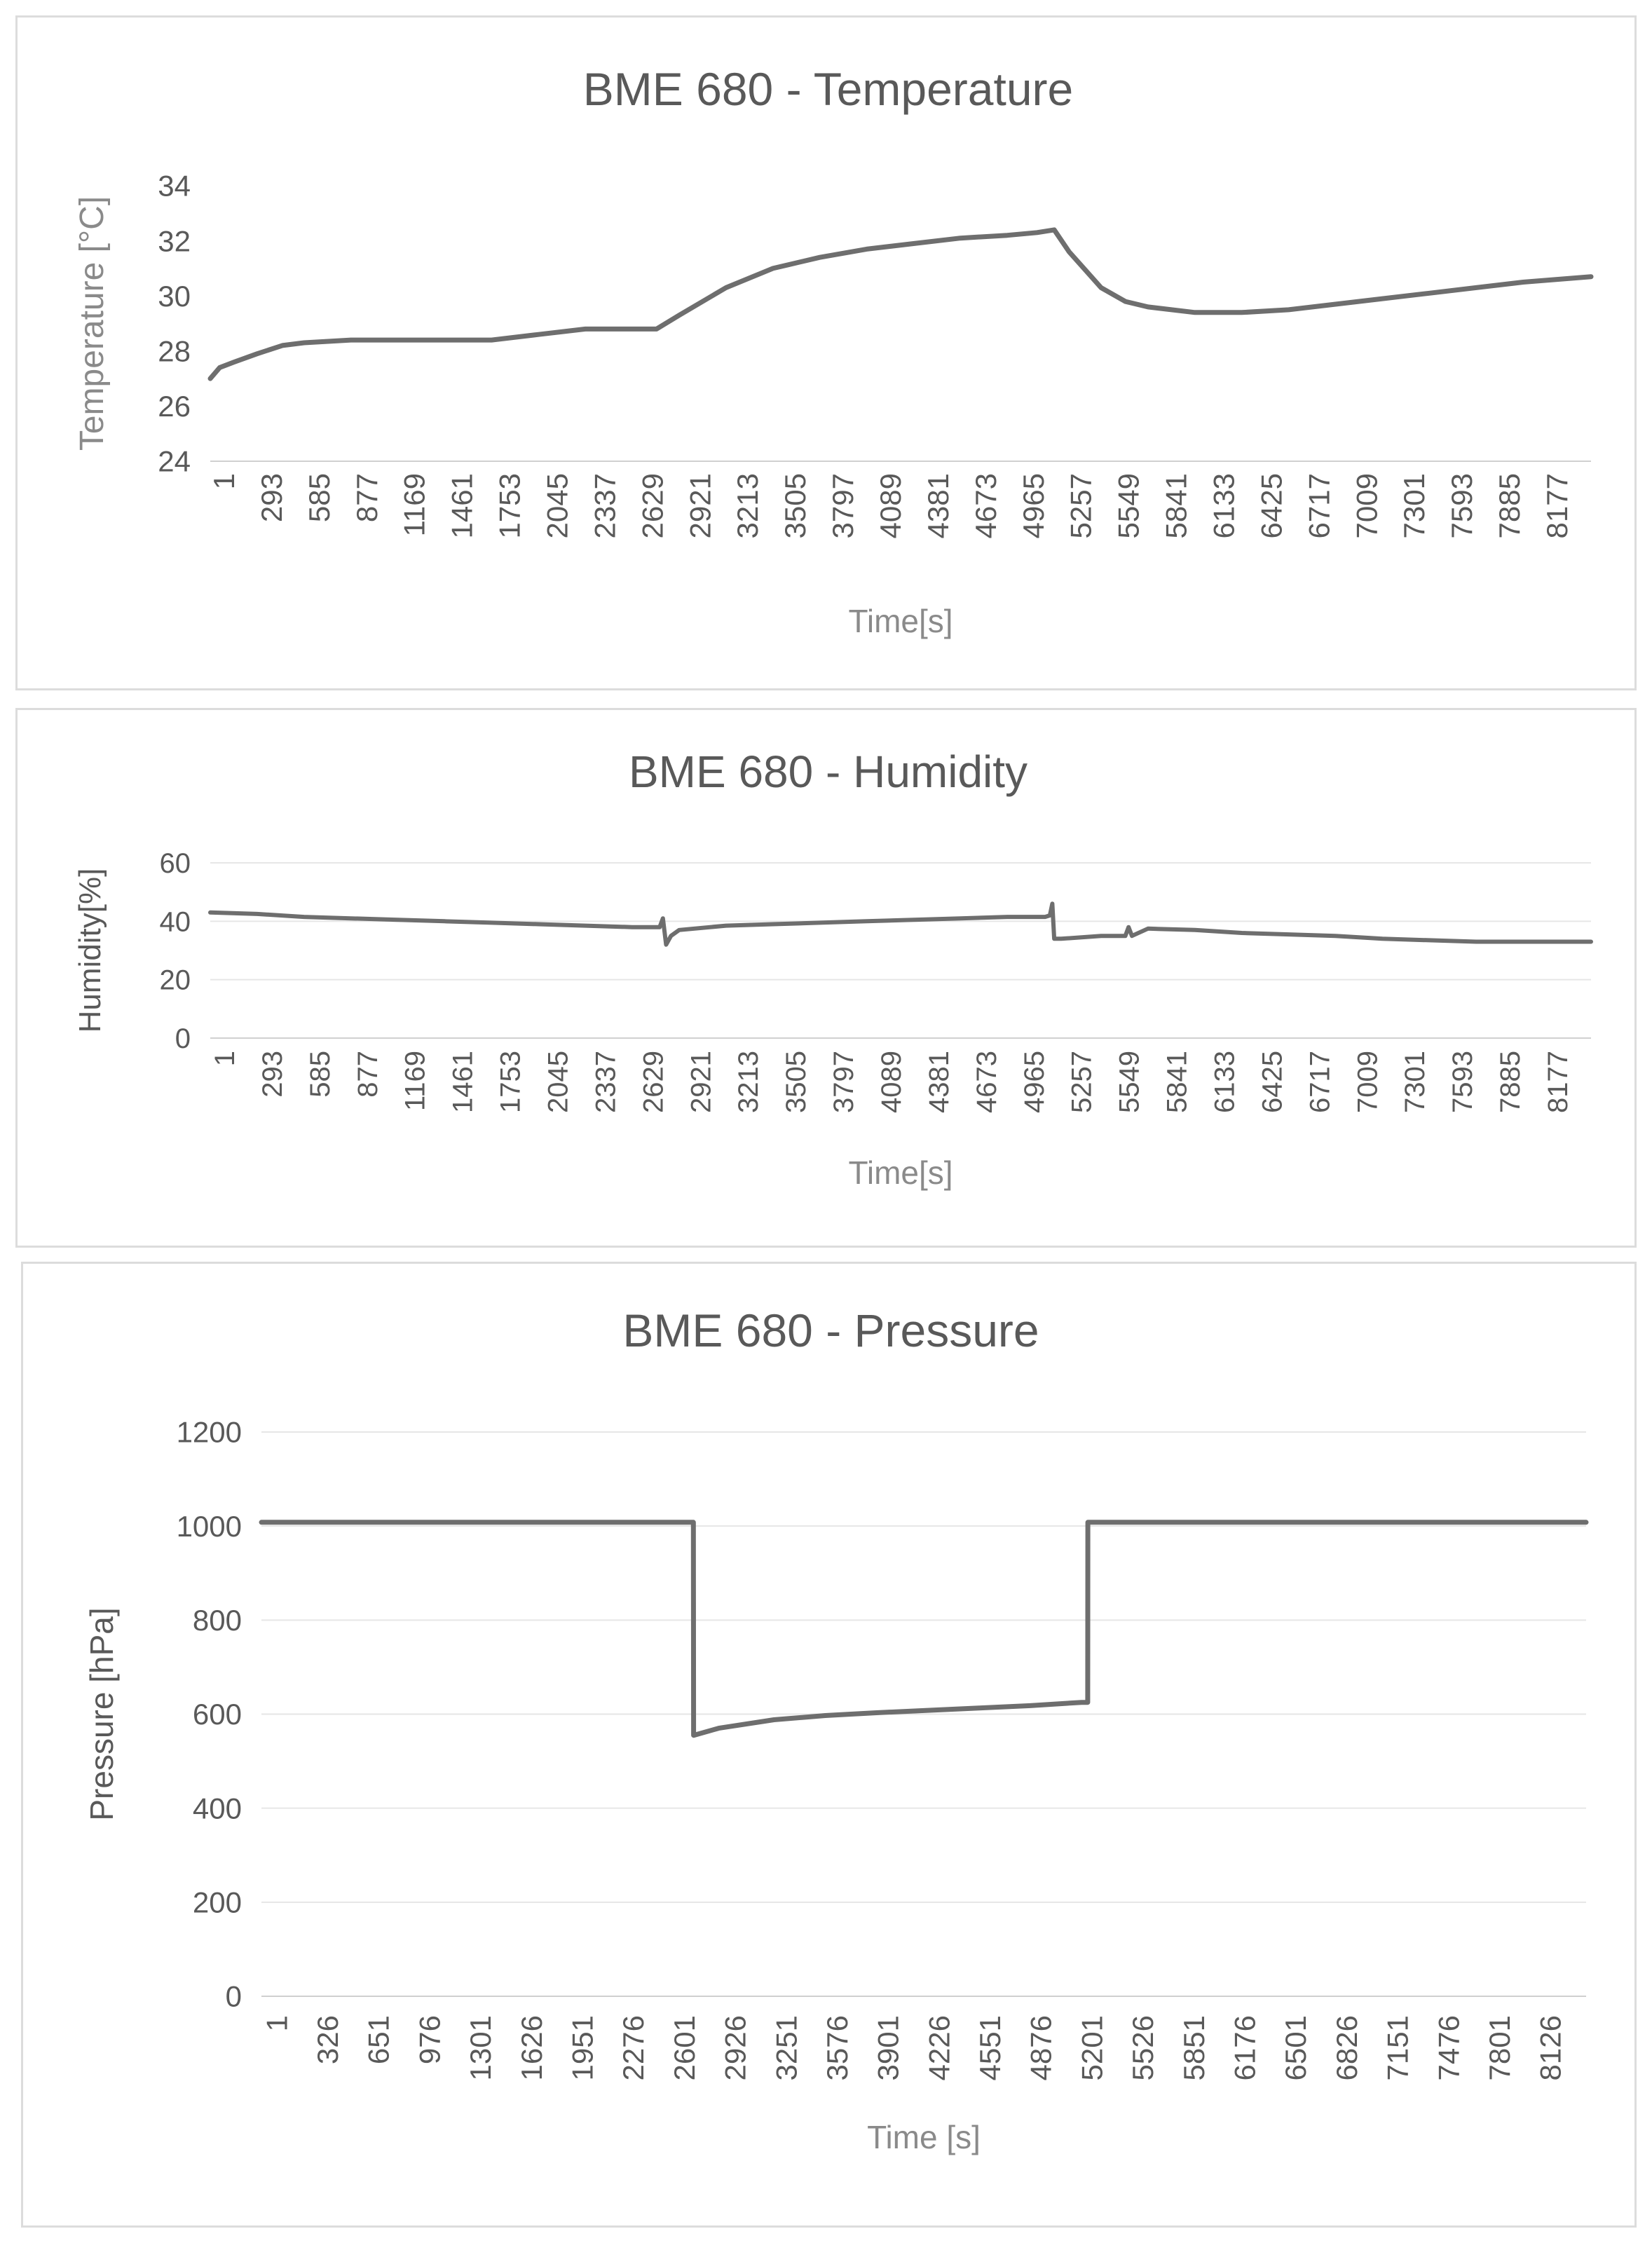  Describe the element at coordinates (175, 863) in the screenshot. I see `y-tick-label: 60` at that location.